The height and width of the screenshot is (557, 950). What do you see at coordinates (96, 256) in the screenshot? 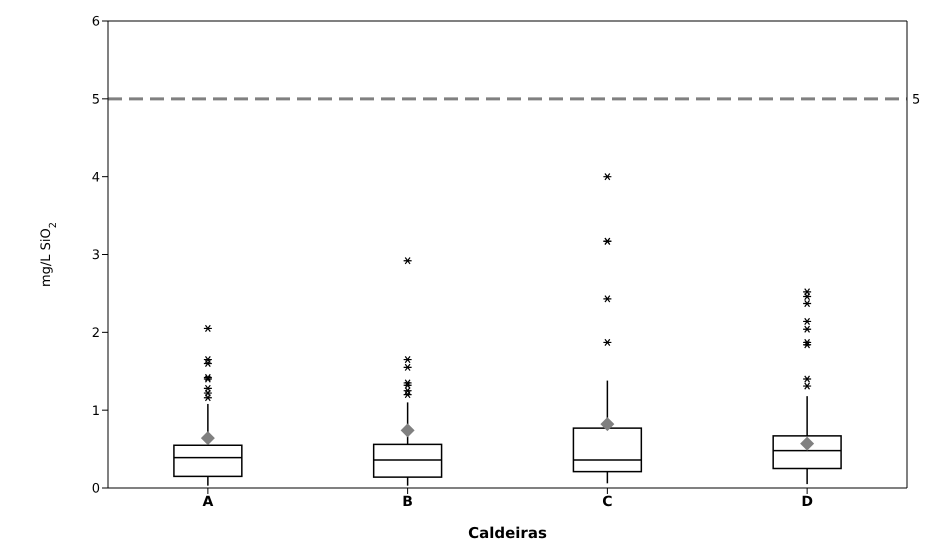
I see `y-tick-label: 3` at bounding box center [96, 256].